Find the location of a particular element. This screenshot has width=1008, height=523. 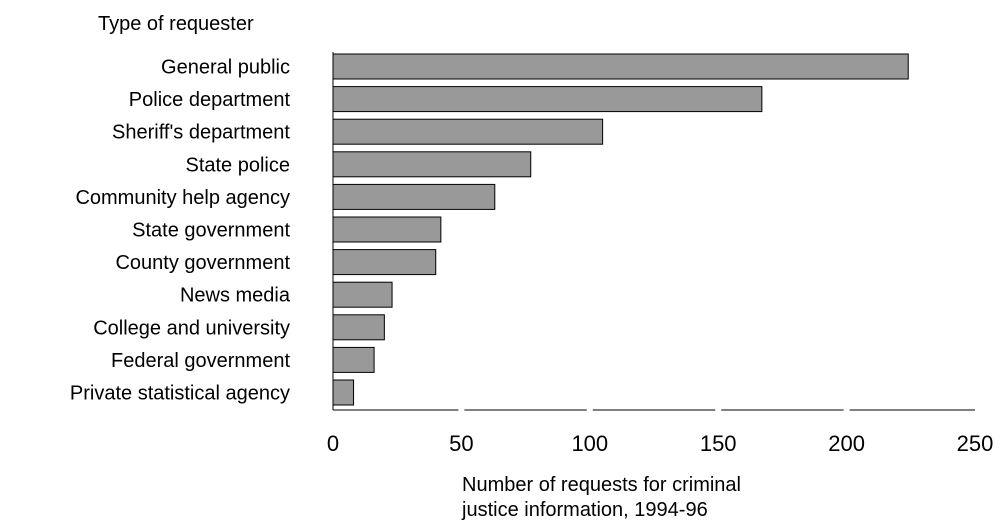

category-label-news-media: News media is located at coordinates (235, 296).